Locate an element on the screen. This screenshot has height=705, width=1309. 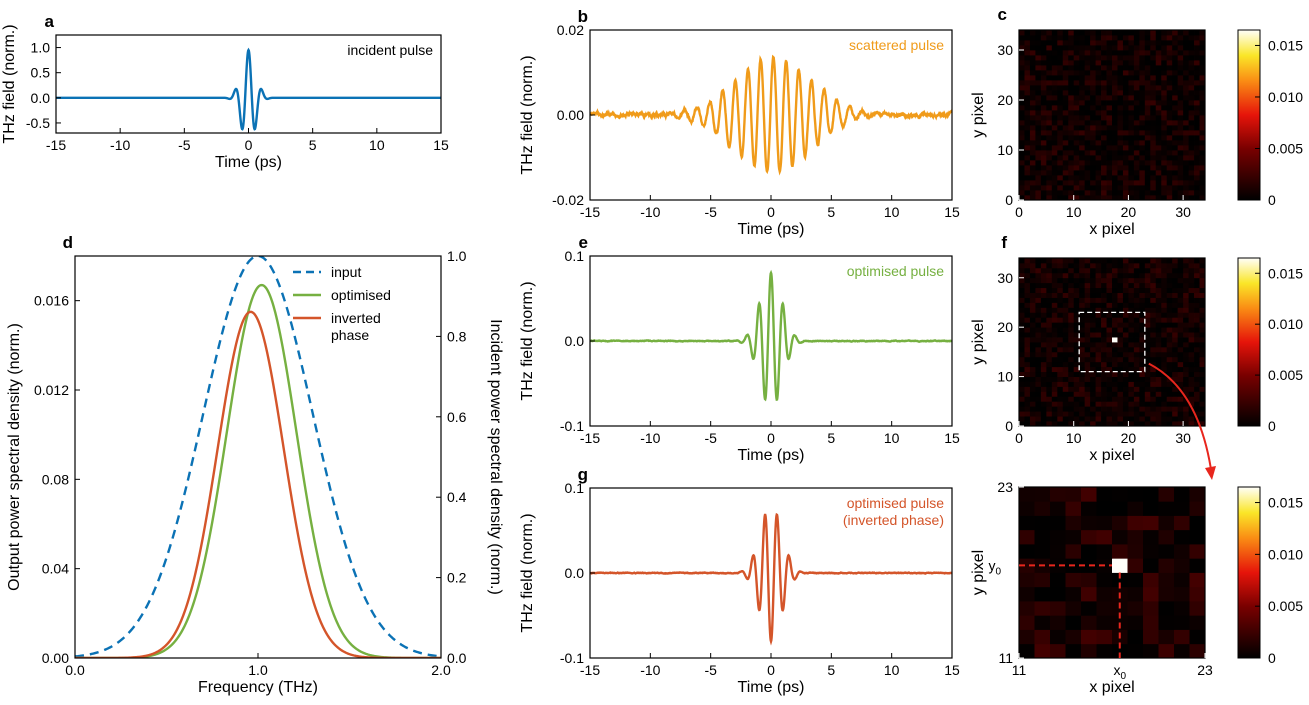
colorbar-tick-label: 0.015 is located at coordinates (1285, 503).